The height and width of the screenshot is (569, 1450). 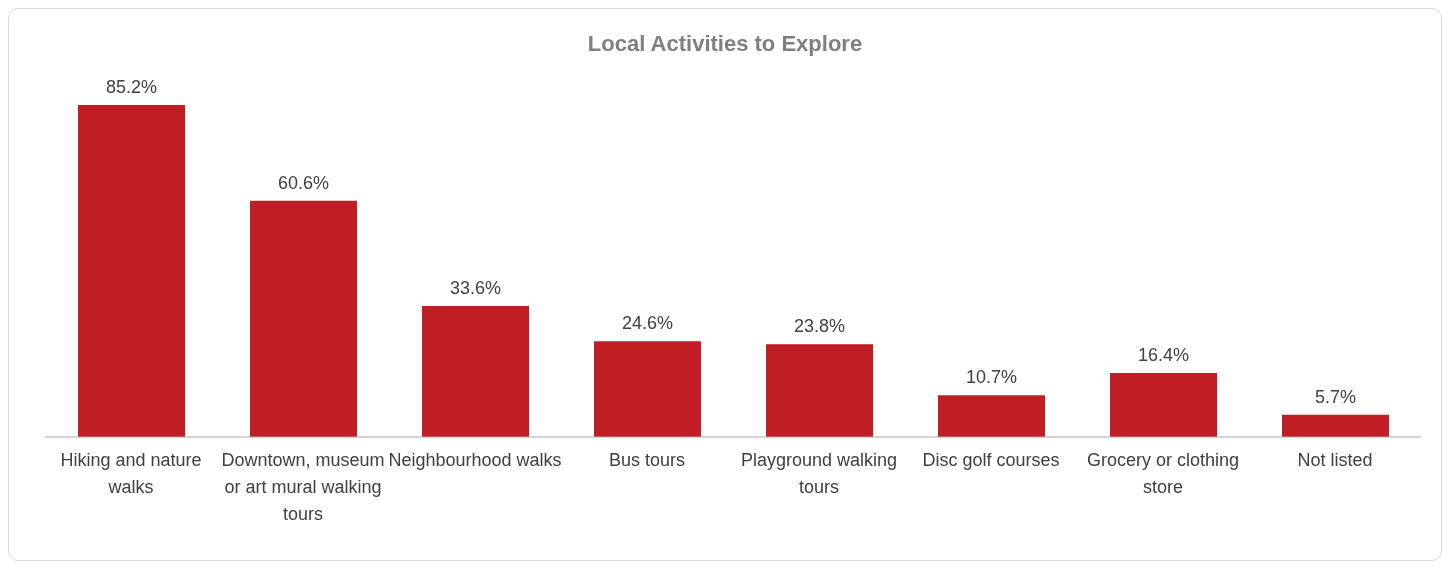 What do you see at coordinates (131, 87) in the screenshot?
I see `data-label: 85.2%` at bounding box center [131, 87].